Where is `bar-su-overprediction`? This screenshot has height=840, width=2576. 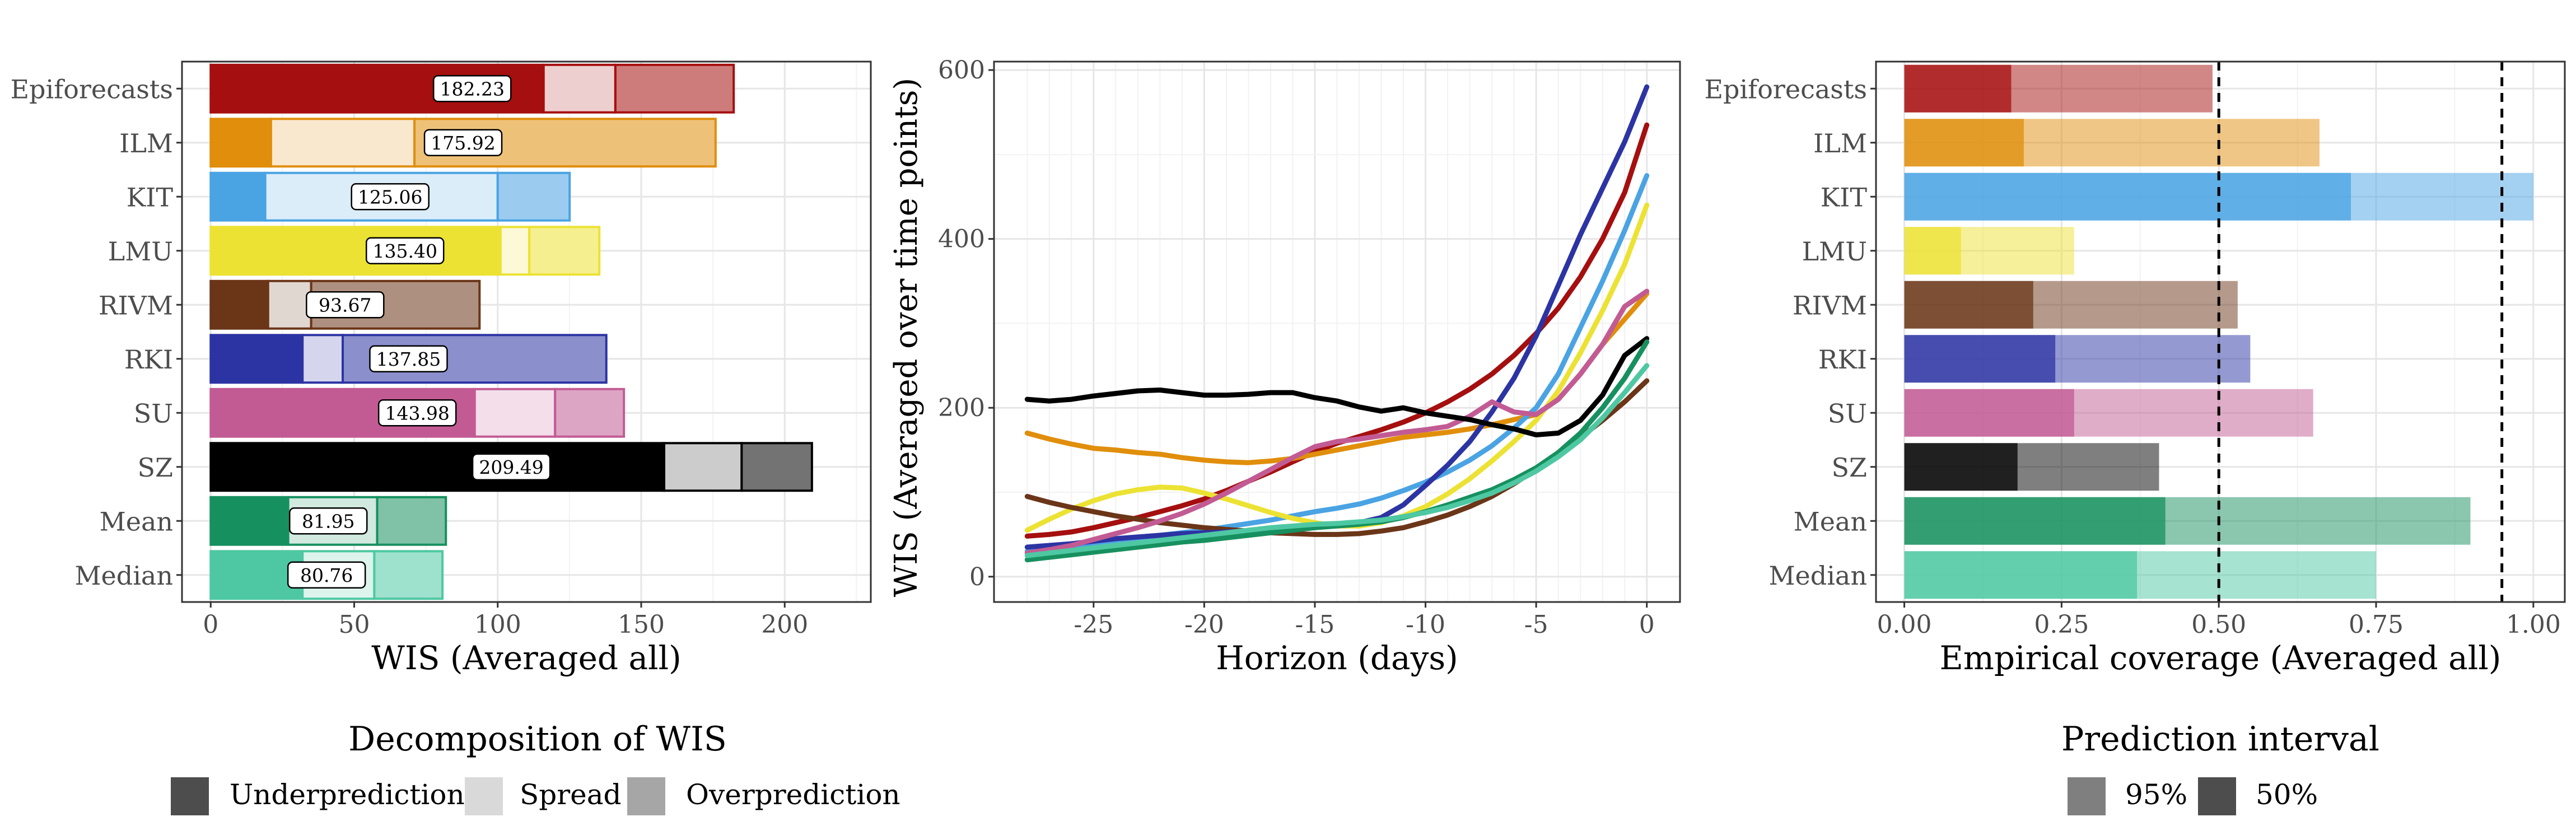 bar-su-overprediction is located at coordinates (590, 413).